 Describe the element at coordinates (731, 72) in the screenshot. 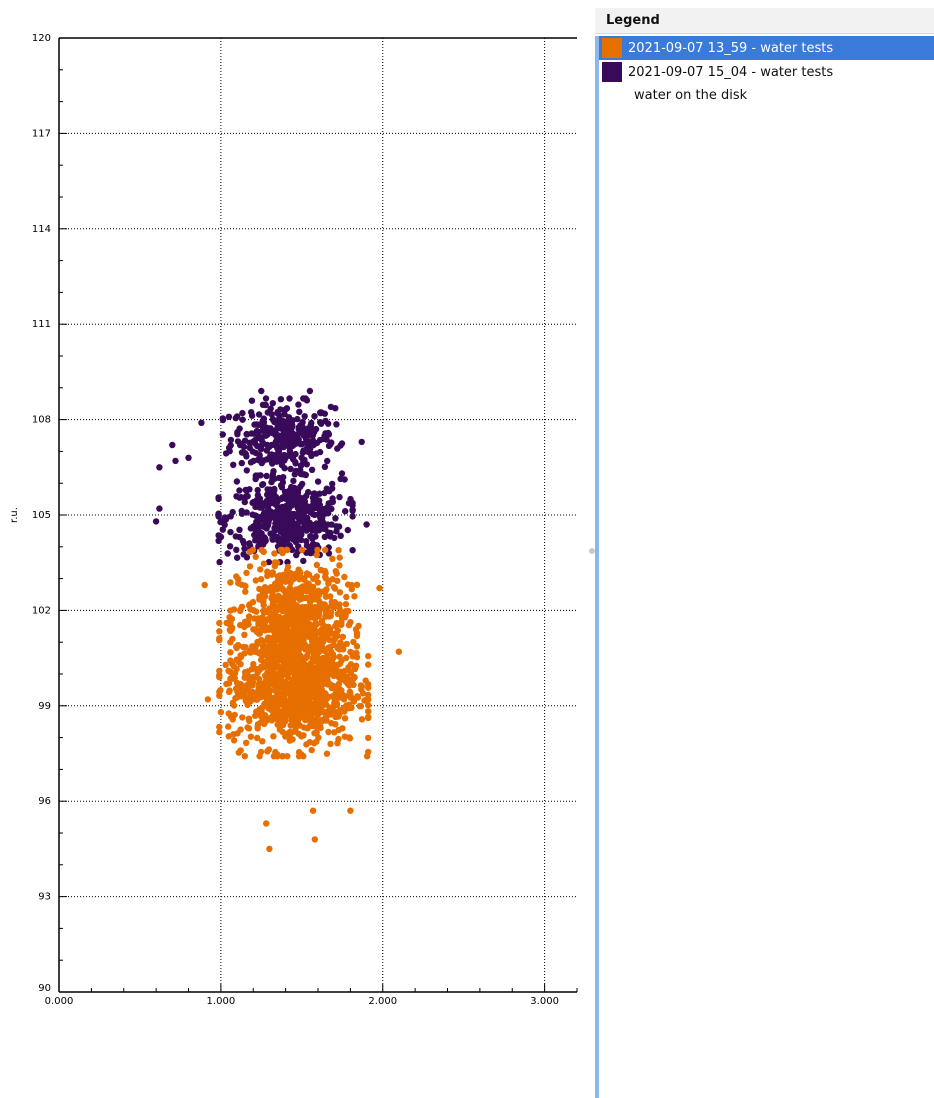

I see `legend-item-label: 2021-09-07 15_04 - water tests` at that location.